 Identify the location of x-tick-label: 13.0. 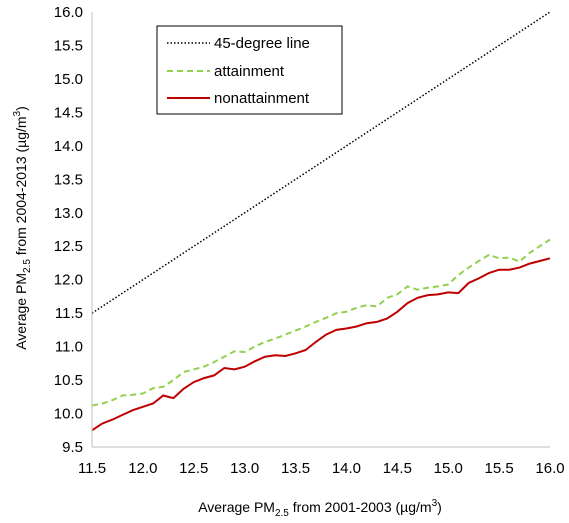
(244, 468).